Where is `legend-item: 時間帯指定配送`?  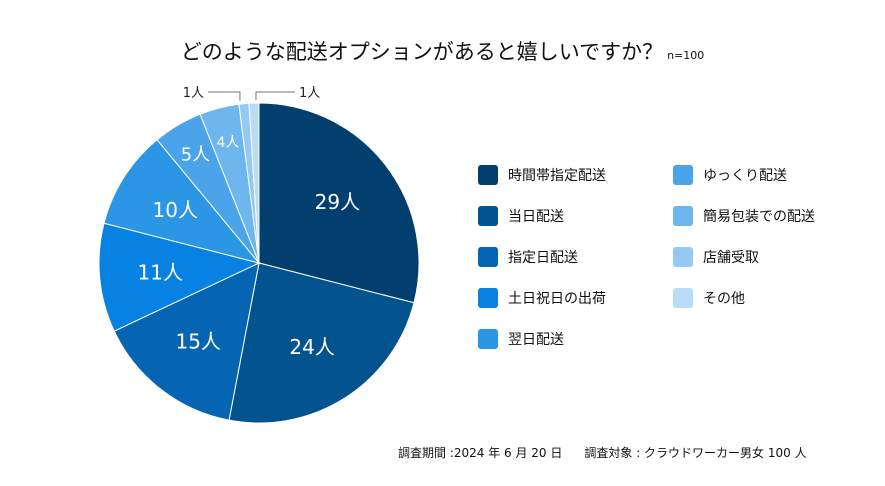 legend-item: 時間帯指定配送 is located at coordinates (542, 175).